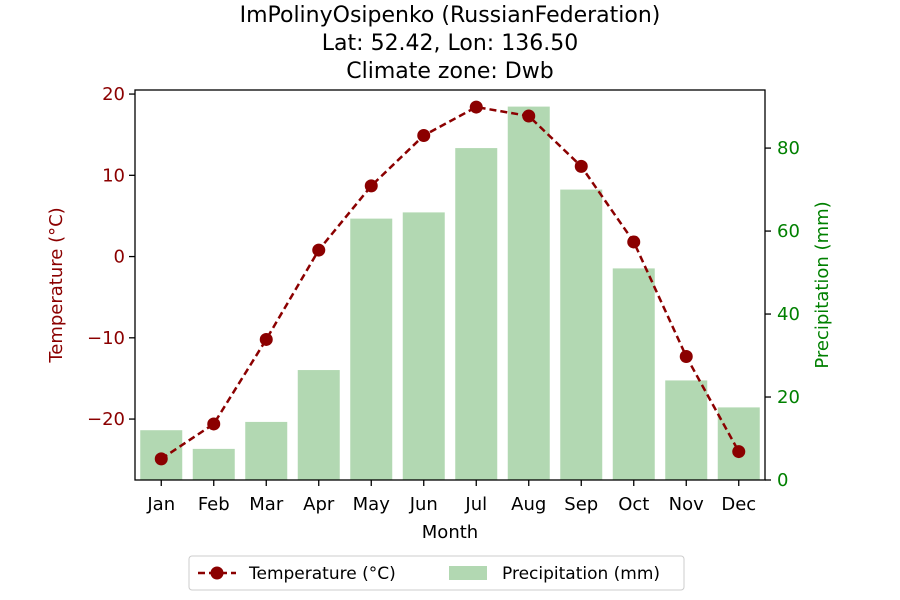 This screenshot has width=900, height=600. What do you see at coordinates (738, 504) in the screenshot?
I see `month-tick-label: Dec` at bounding box center [738, 504].